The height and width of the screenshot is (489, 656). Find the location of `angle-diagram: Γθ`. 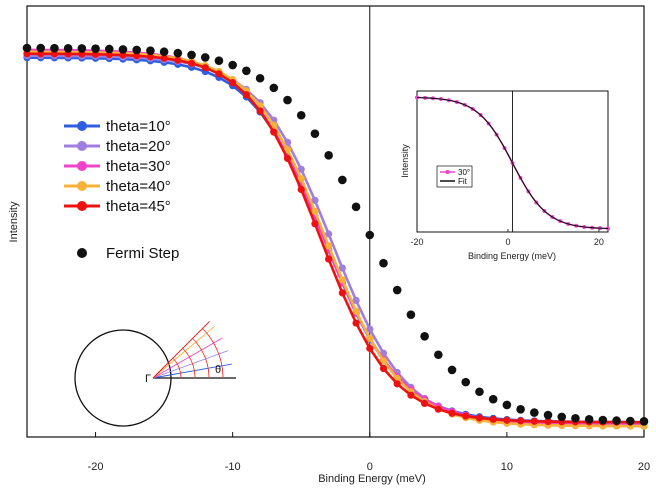

angle-diagram: Γθ is located at coordinates (155, 374).